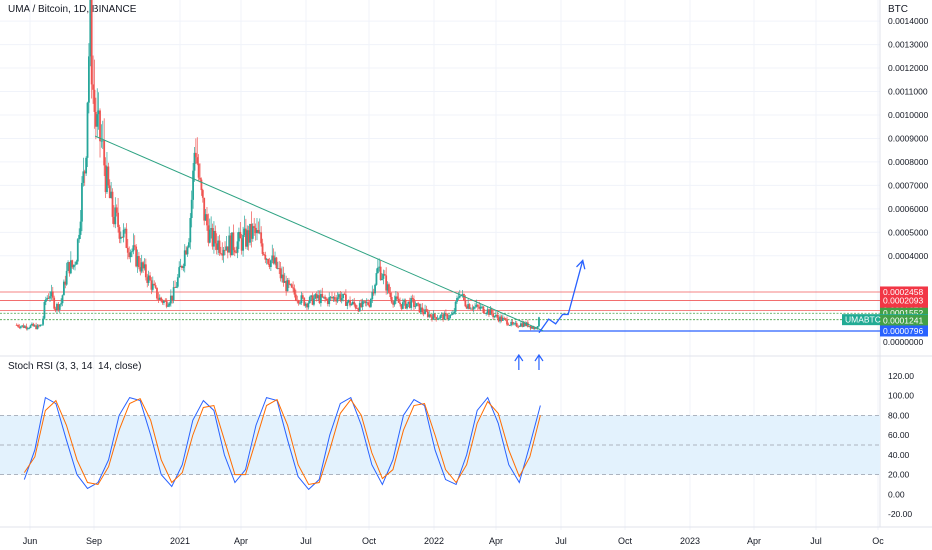 This screenshot has height=550, width=932. What do you see at coordinates (898, 9) in the screenshot?
I see `price-axis-unit: BTC` at bounding box center [898, 9].